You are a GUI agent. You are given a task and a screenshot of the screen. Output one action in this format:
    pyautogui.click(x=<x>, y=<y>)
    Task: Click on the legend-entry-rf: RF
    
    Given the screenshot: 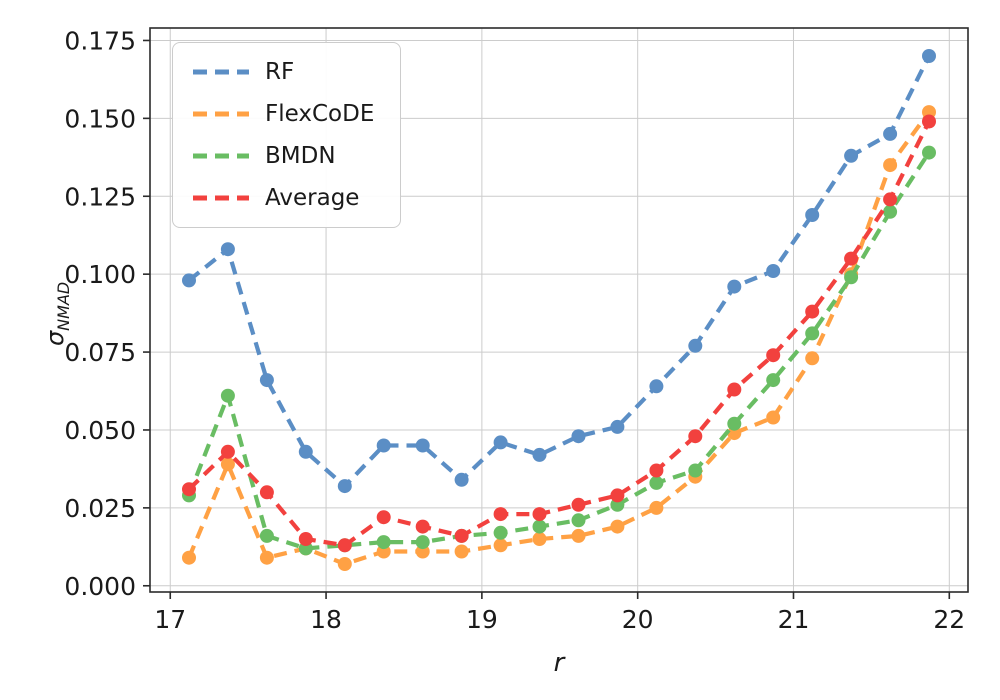 What is the action you would take?
    pyautogui.click(x=283, y=72)
    